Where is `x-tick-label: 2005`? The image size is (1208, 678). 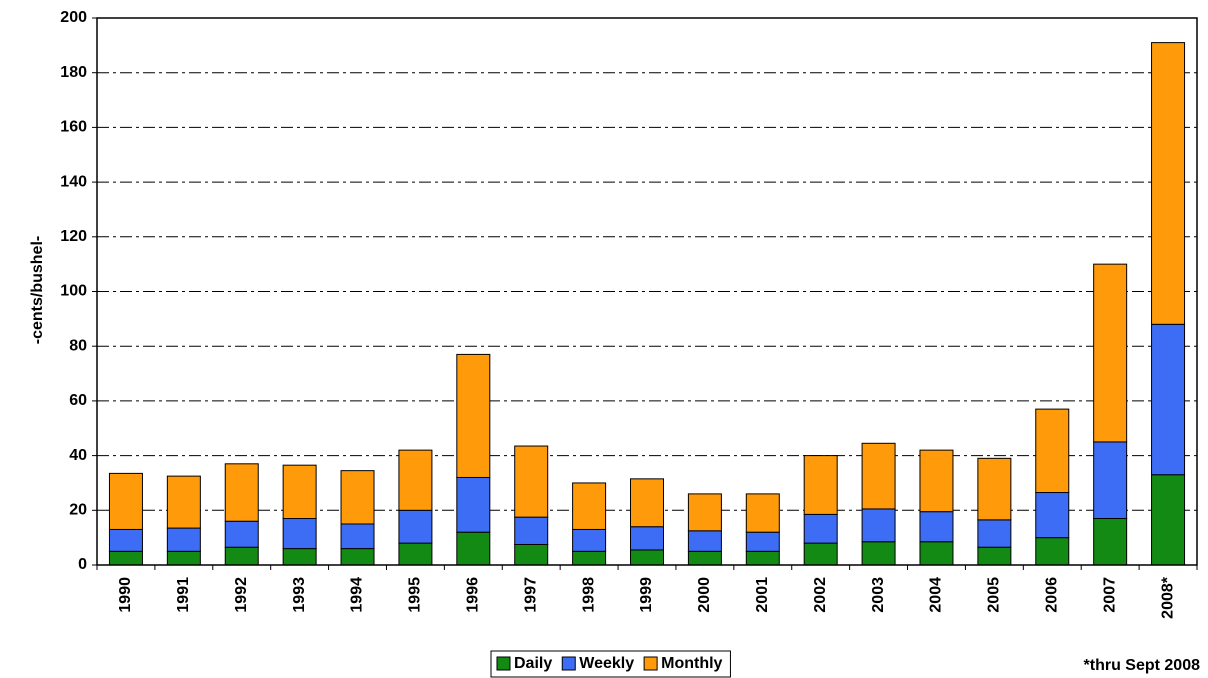
x-tick-label: 2005 is located at coordinates (994, 595).